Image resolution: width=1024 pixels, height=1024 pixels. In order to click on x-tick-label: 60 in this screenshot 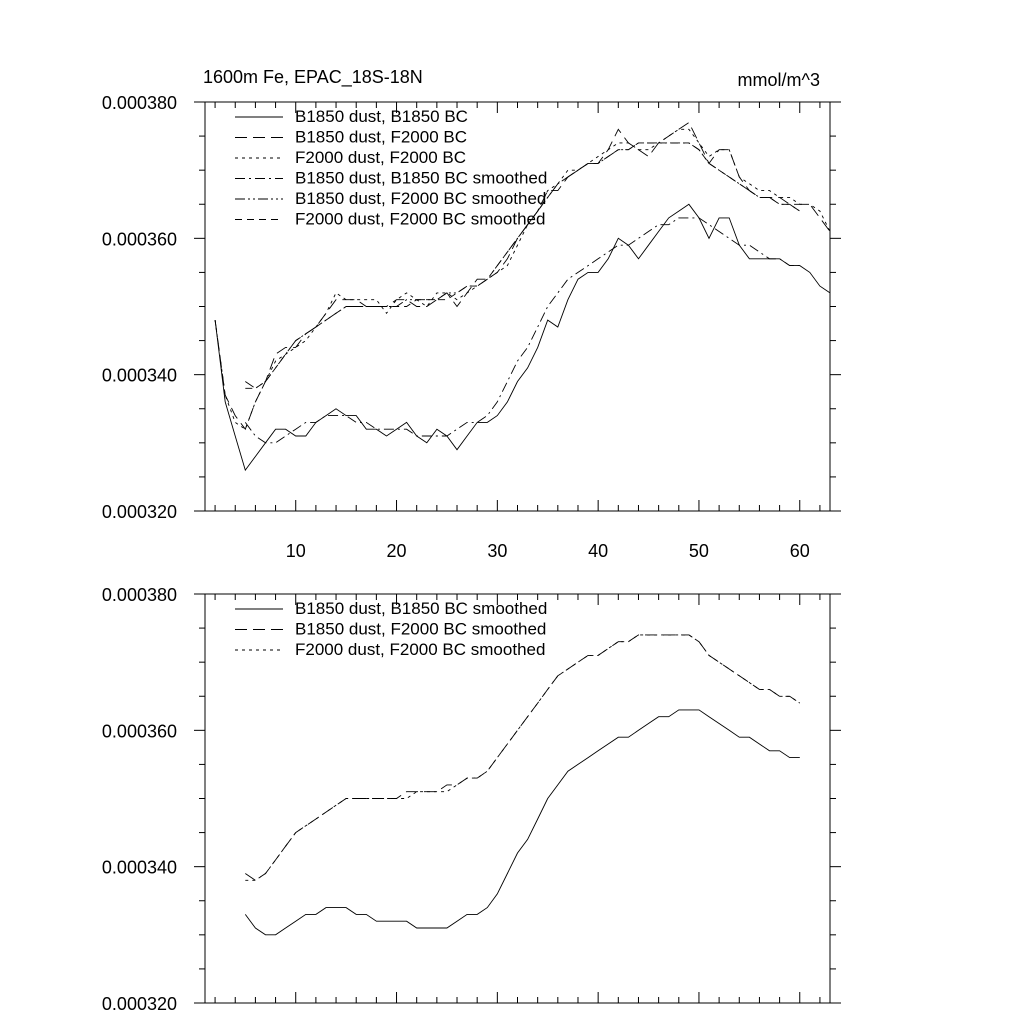, I will do `click(800, 551)`.